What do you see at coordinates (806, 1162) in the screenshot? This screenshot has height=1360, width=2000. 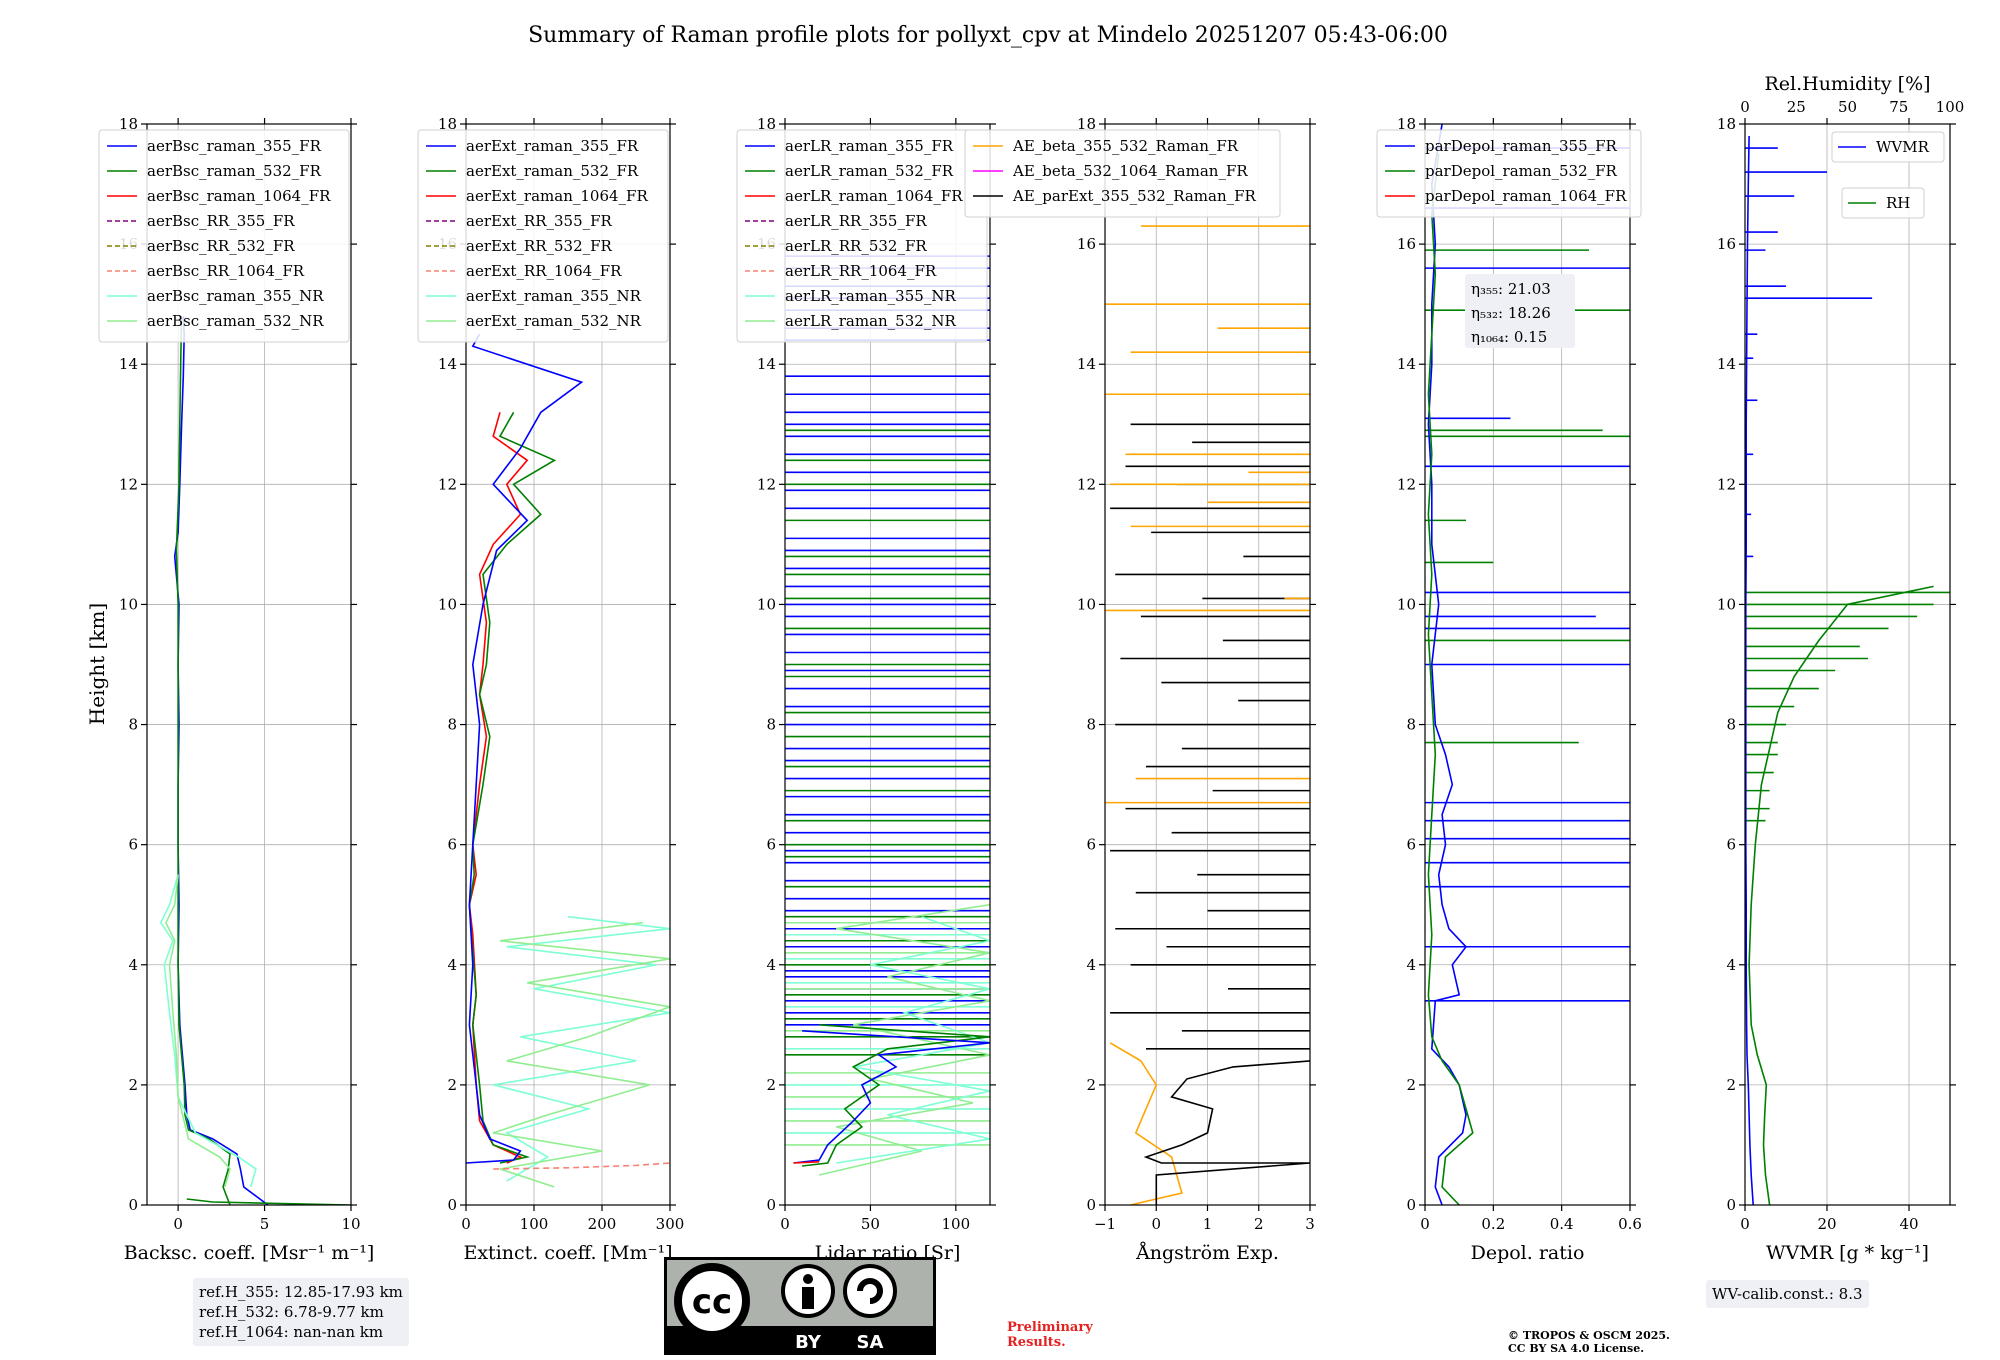 I see `series-aerLR_raman_1064_FR` at bounding box center [806, 1162].